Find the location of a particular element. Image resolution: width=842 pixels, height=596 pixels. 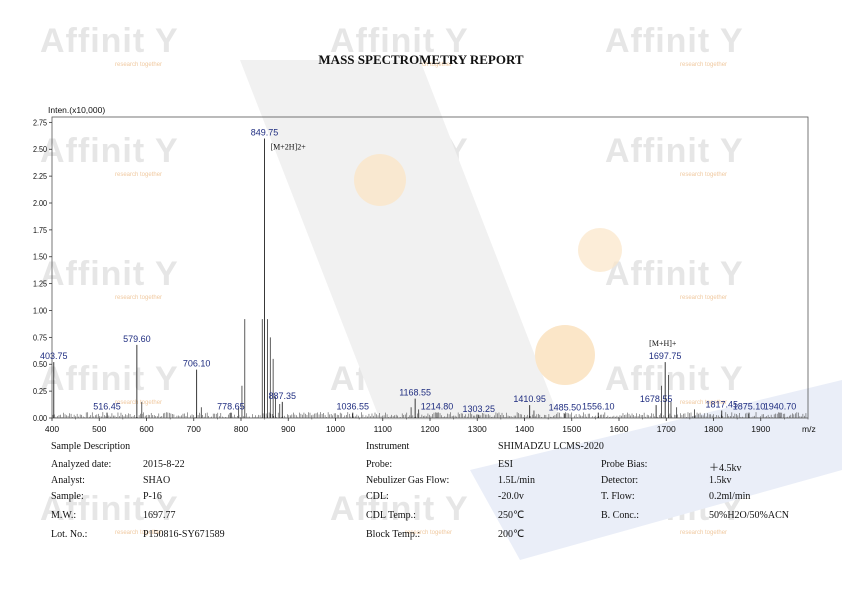

info-value: 1.5L/min is located at coordinates (516, 480).